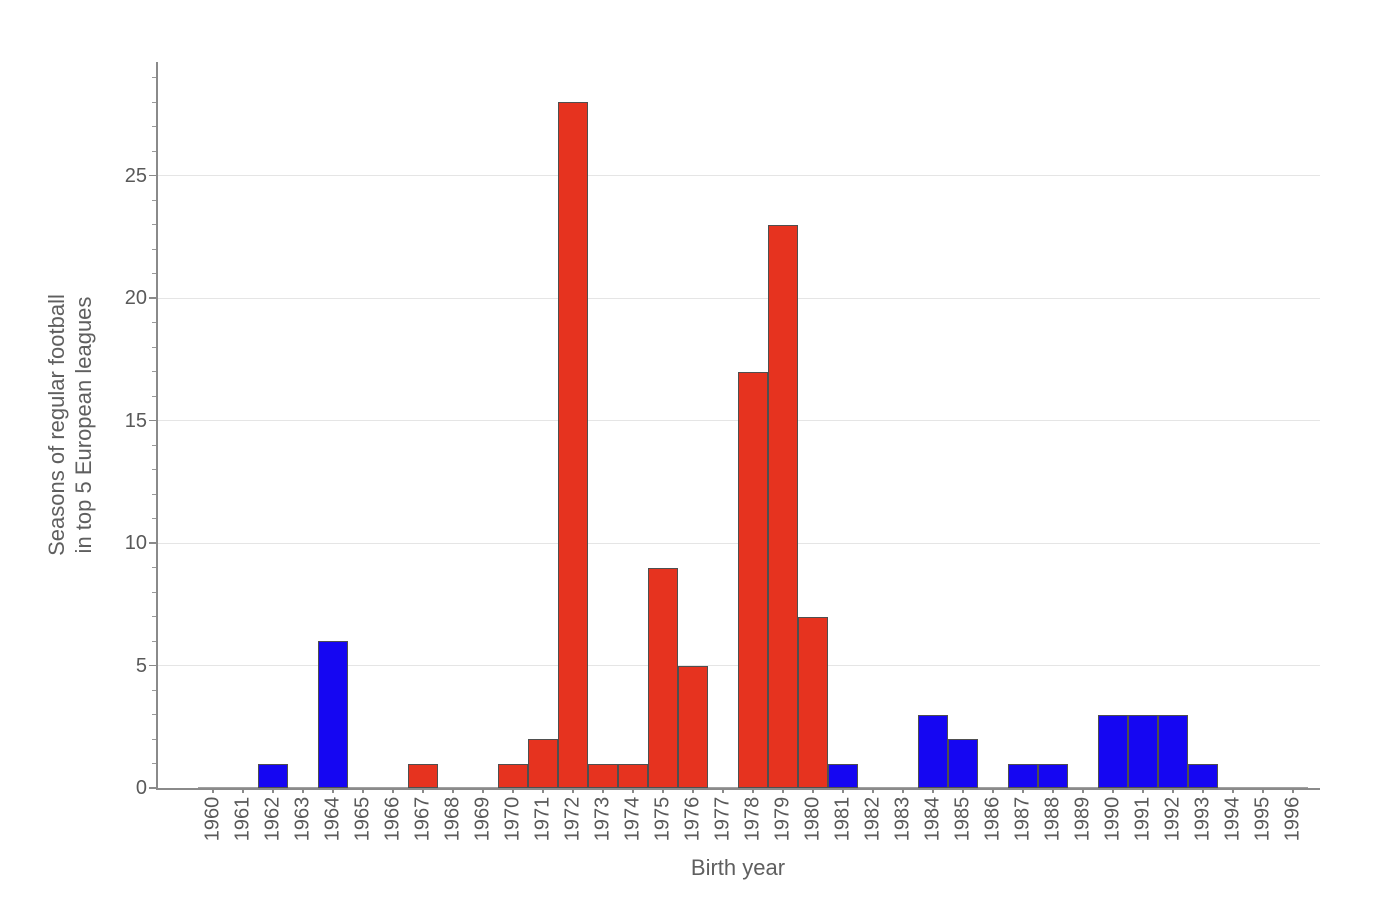 This screenshot has height=916, width=1382. I want to click on bar-1981, so click(843, 775).